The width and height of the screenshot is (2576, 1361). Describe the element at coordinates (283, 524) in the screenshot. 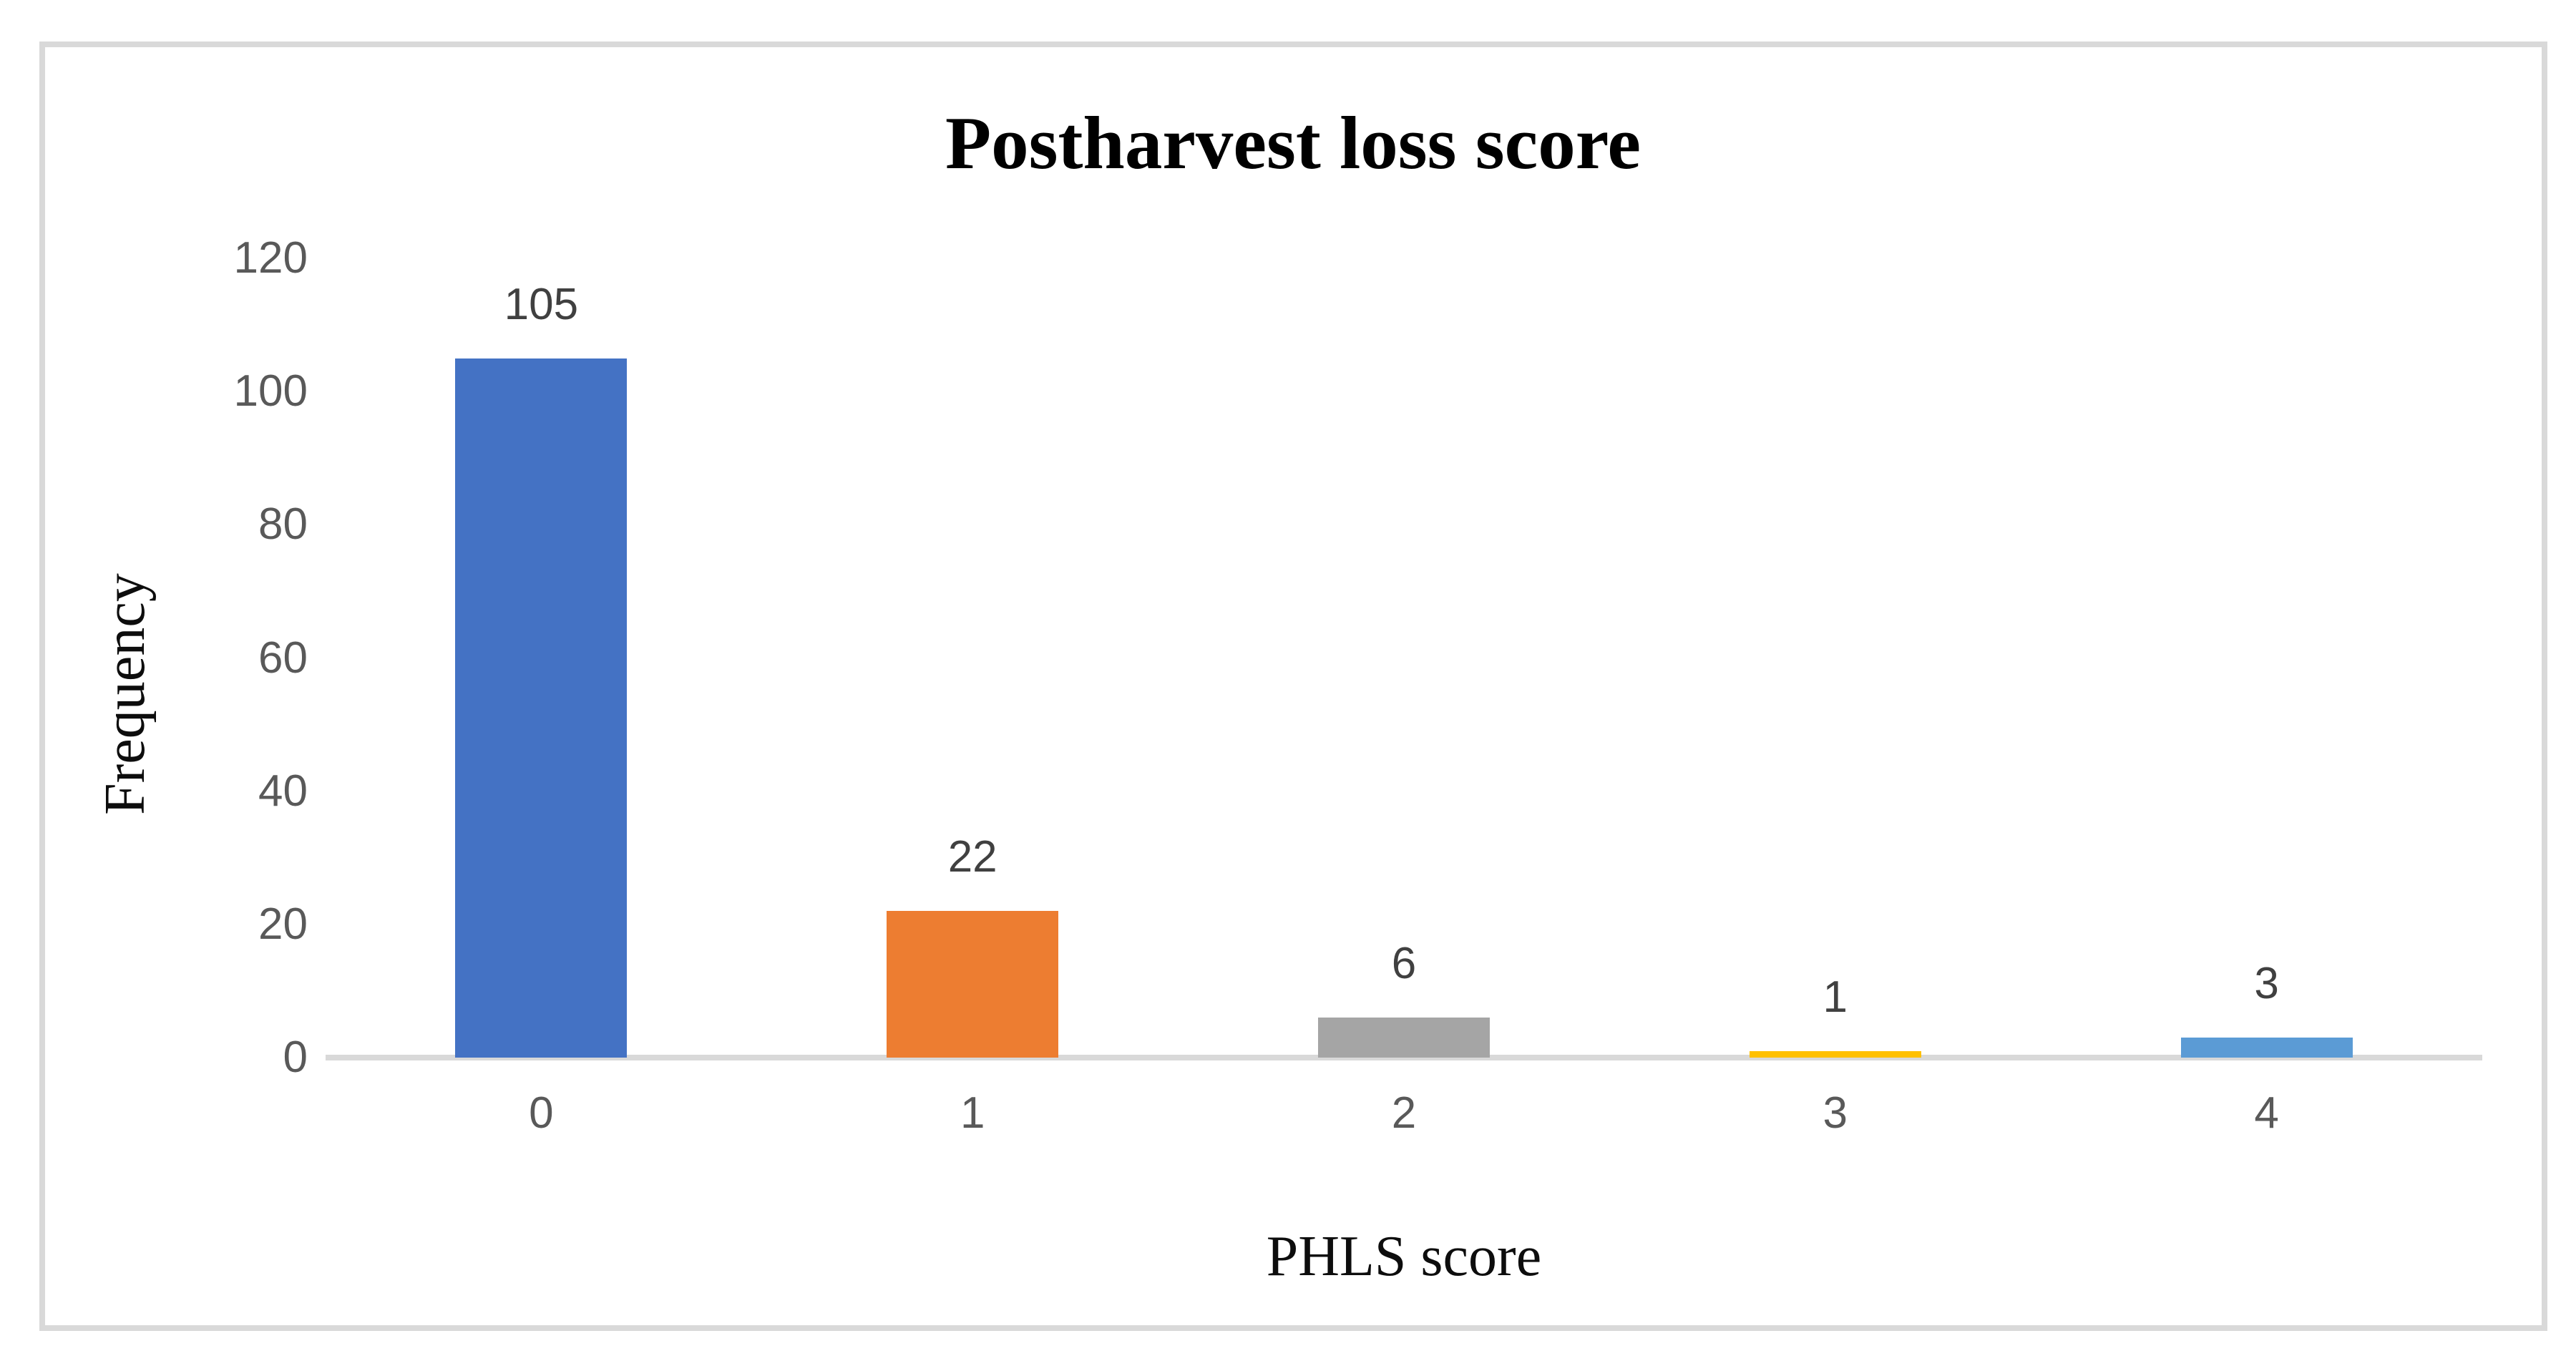

I see `y-tick-label-80: 80` at that location.